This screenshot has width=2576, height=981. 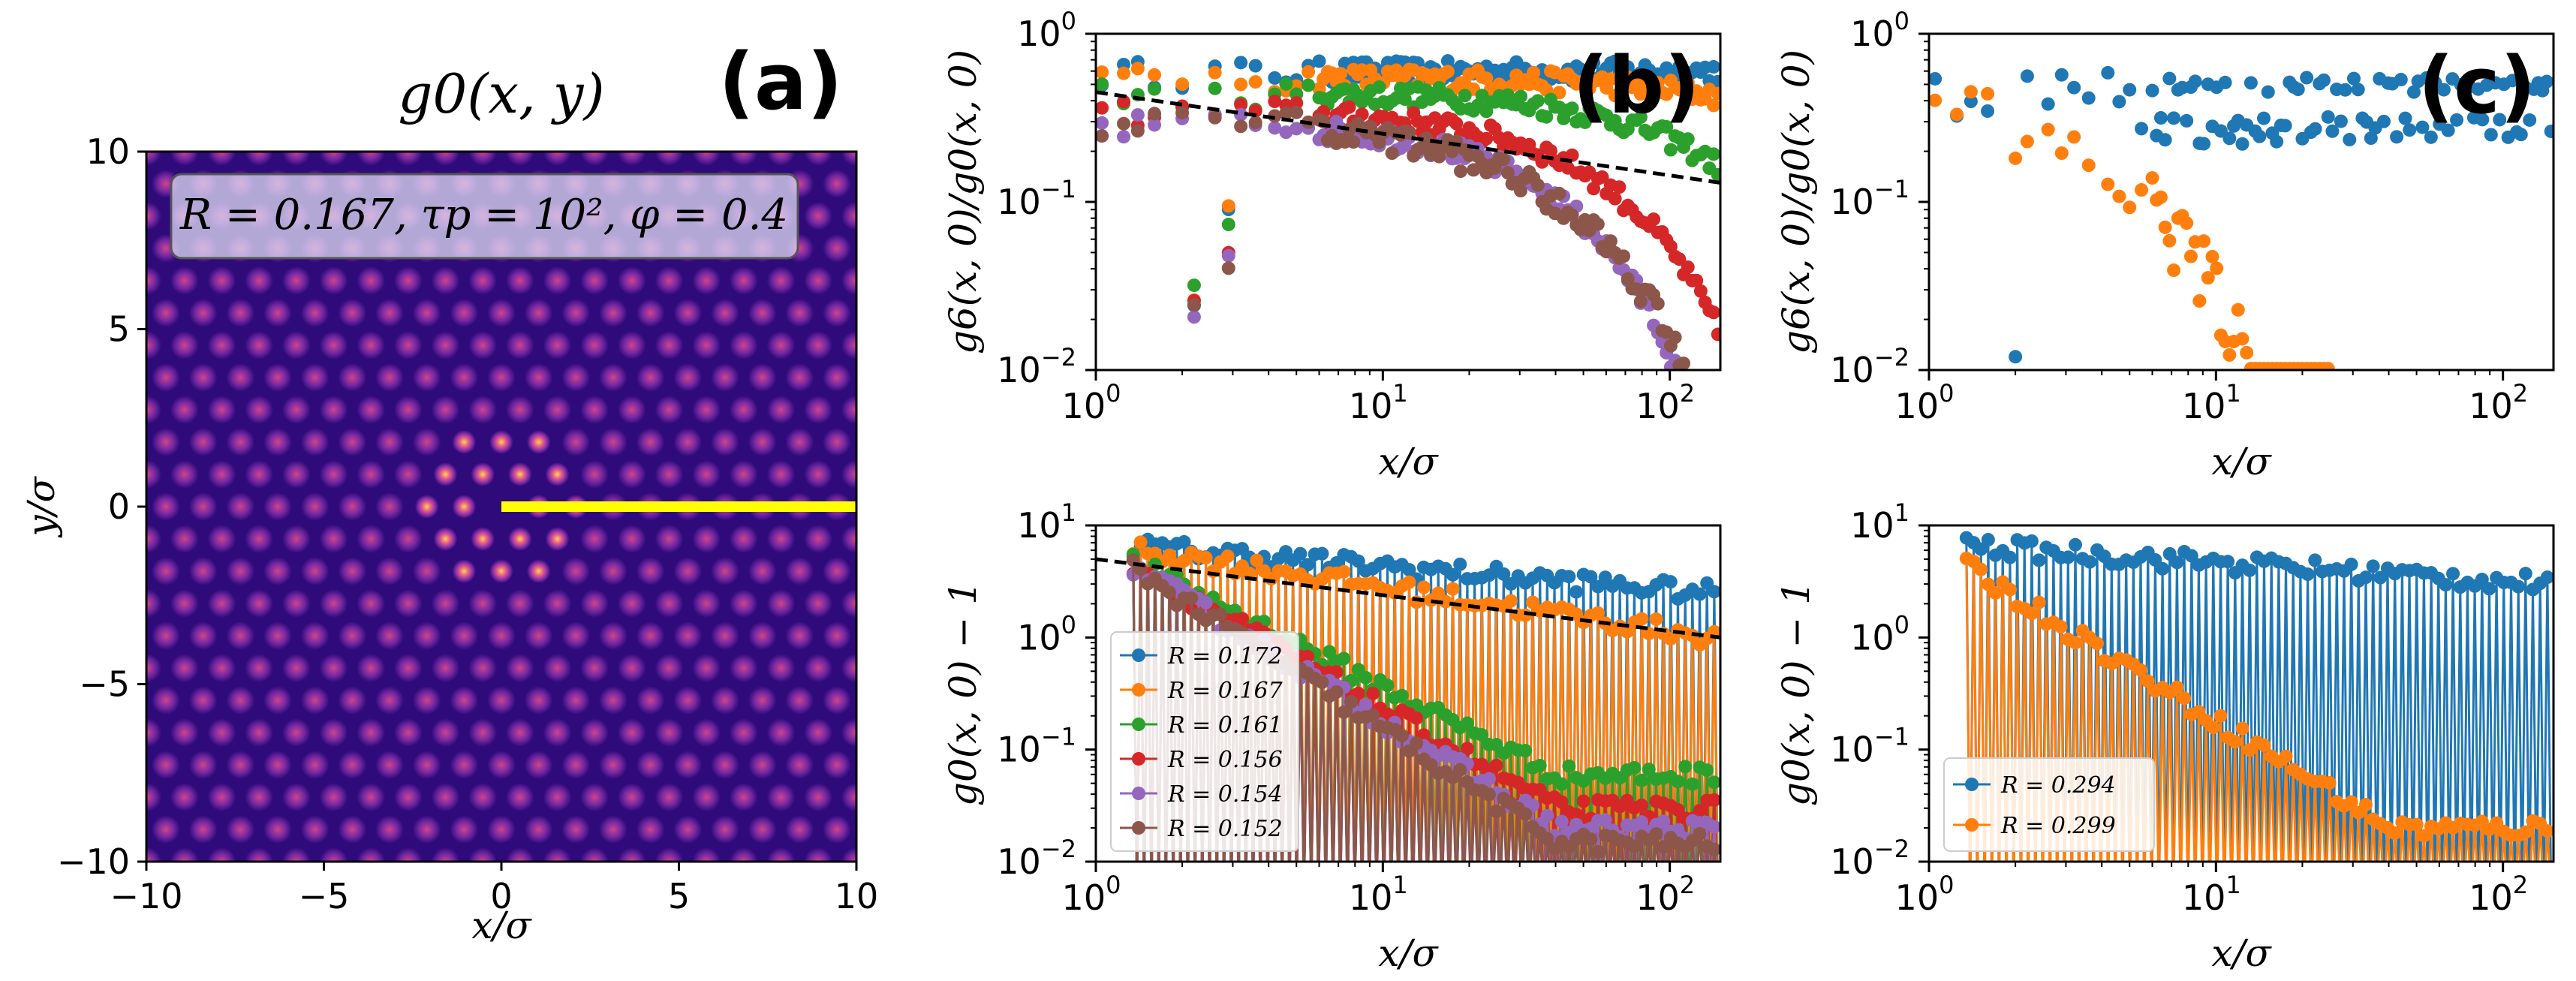 I want to click on y-tick-label: 10⁻², so click(x=1036, y=367).